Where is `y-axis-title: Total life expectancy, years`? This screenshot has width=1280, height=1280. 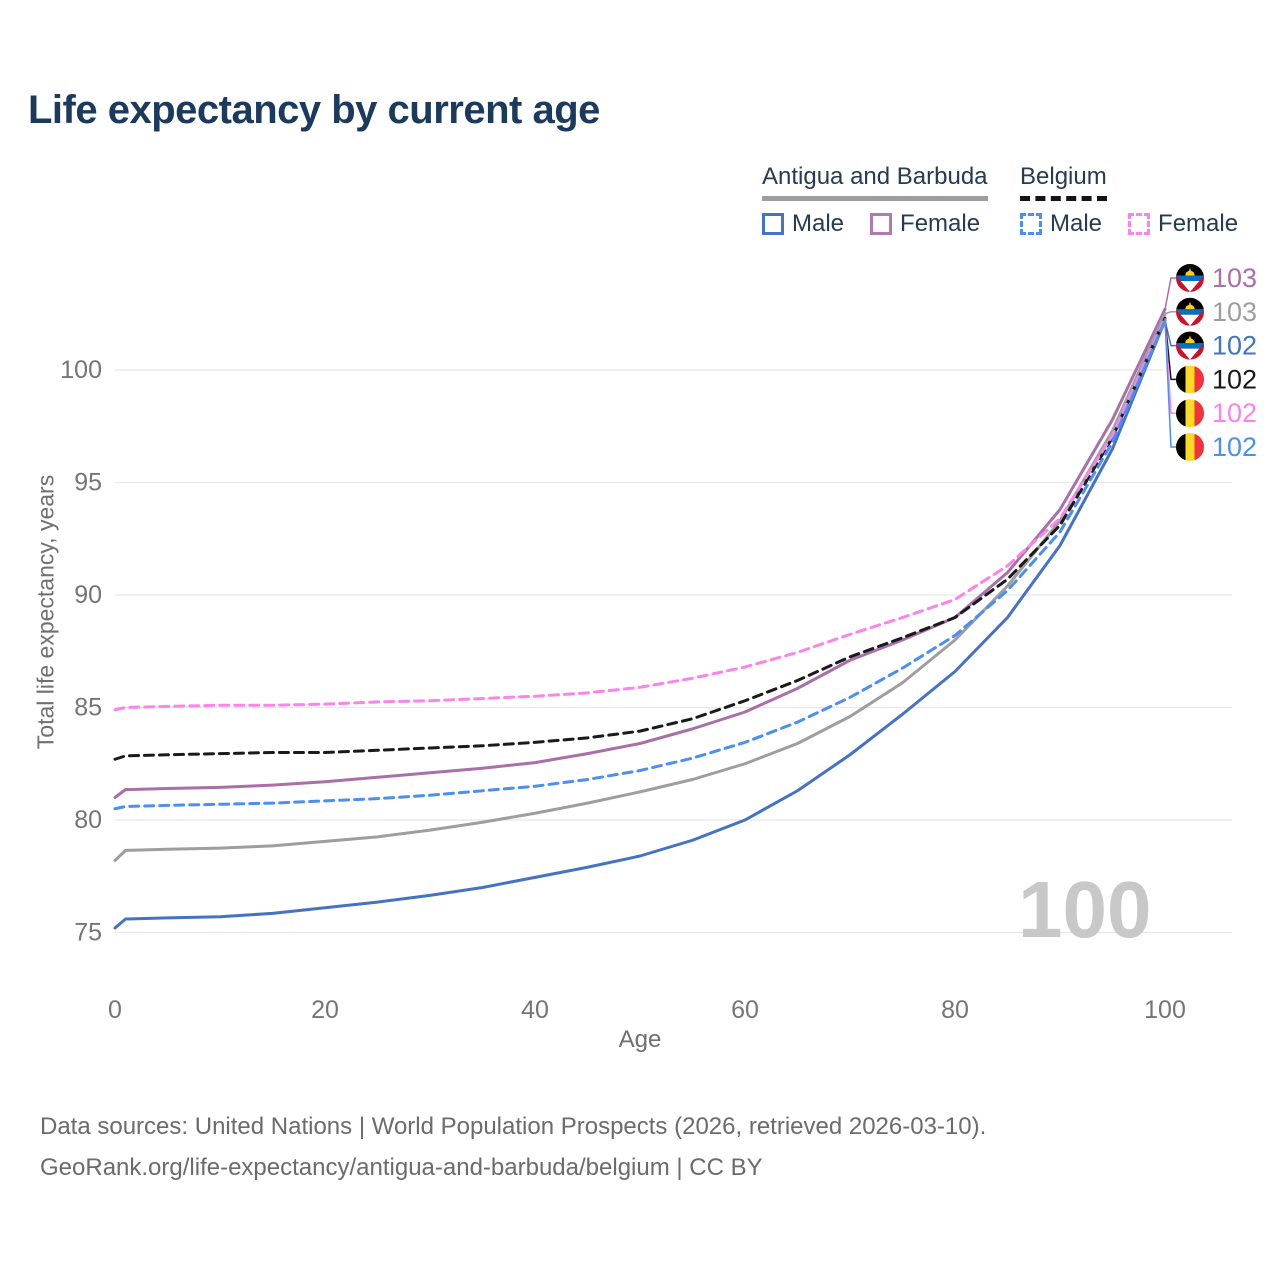 y-axis-title: Total life expectancy, years is located at coordinates (45, 612).